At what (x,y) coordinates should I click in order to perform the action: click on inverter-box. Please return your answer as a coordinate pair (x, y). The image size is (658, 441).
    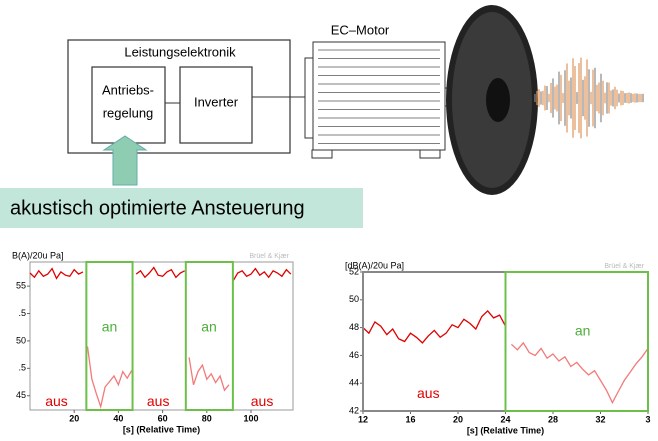
    Looking at the image, I should click on (216, 105).